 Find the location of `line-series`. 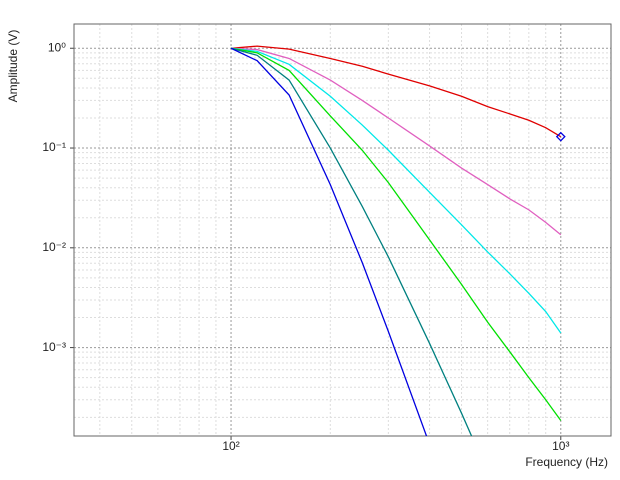

line-series is located at coordinates (396, 91).